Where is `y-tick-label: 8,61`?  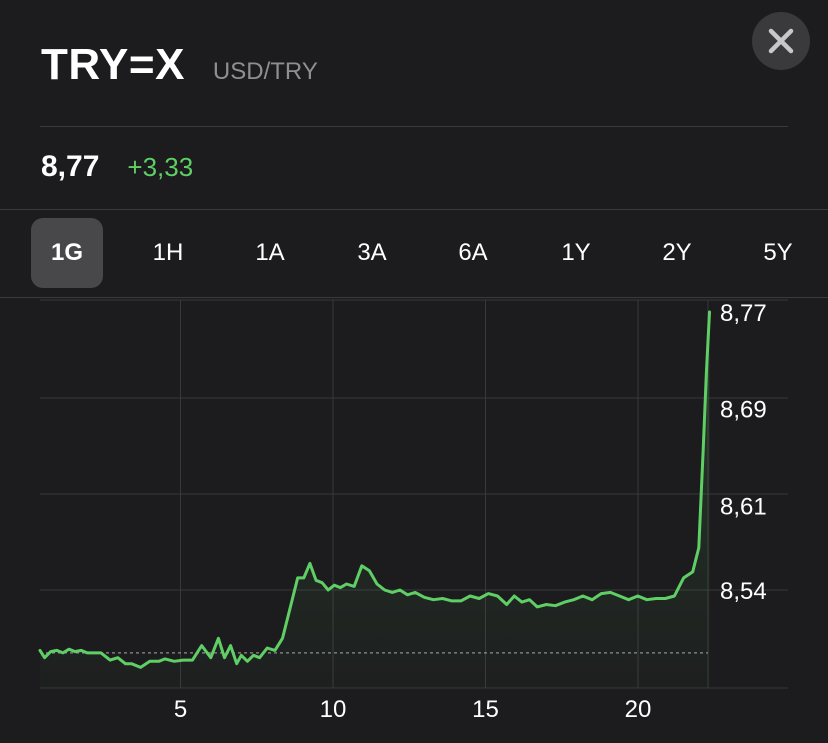
y-tick-label: 8,61 is located at coordinates (743, 506).